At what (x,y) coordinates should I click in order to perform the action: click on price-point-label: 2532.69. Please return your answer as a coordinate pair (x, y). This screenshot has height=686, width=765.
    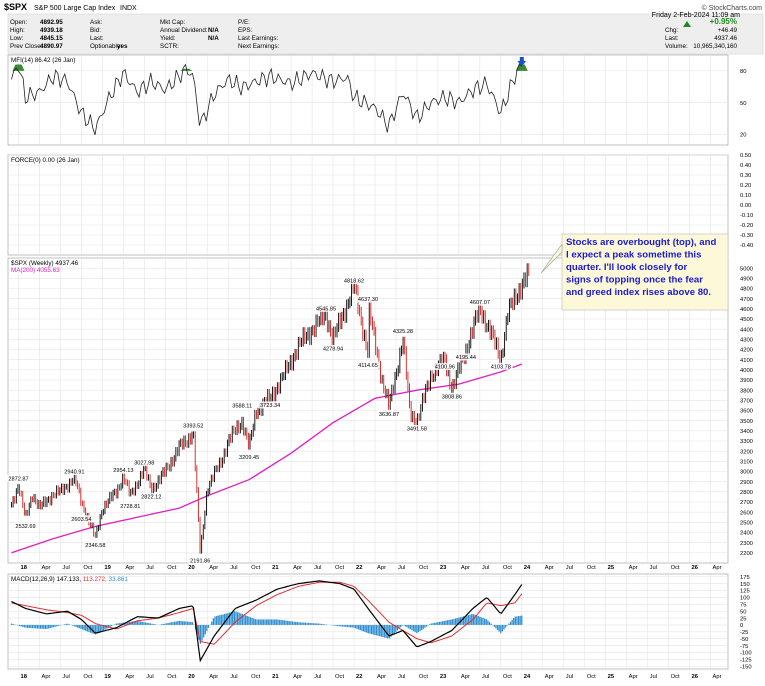
    Looking at the image, I should click on (25, 527).